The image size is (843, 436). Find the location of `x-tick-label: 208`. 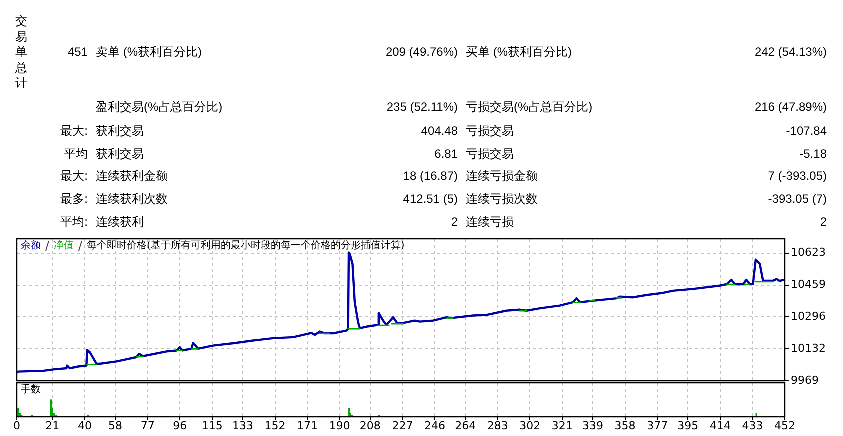

x-tick-label: 208 is located at coordinates (370, 425).